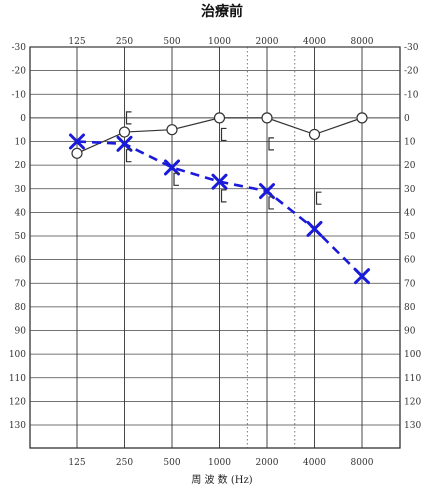 Image resolution: width=444 pixels, height=495 pixels. Describe the element at coordinates (412, 379) in the screenshot. I see `y-tick-label-right: 110` at that location.